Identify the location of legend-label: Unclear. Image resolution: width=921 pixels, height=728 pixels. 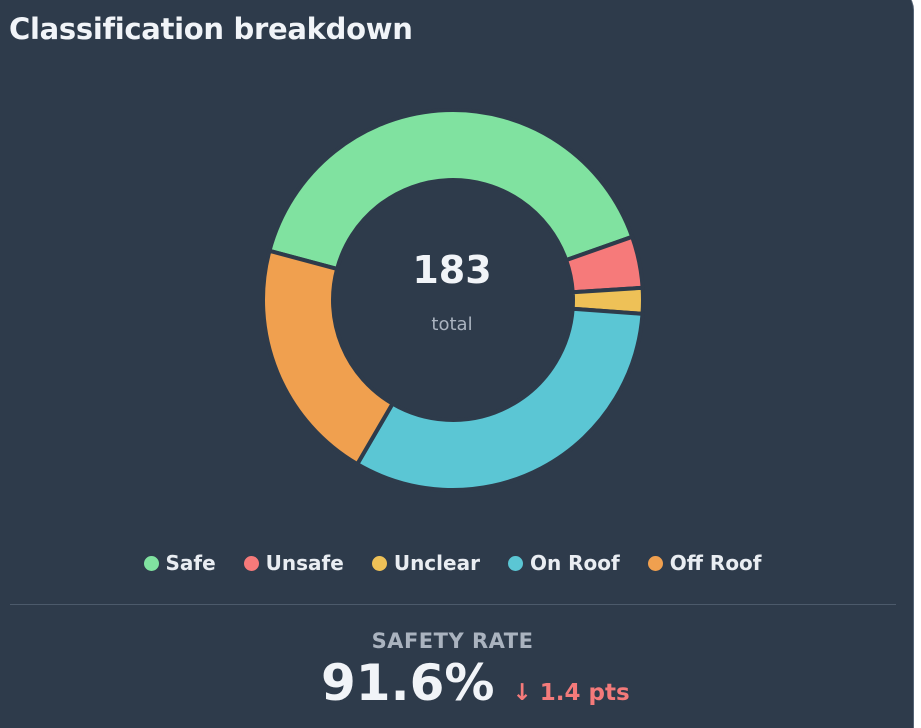
(436, 563).